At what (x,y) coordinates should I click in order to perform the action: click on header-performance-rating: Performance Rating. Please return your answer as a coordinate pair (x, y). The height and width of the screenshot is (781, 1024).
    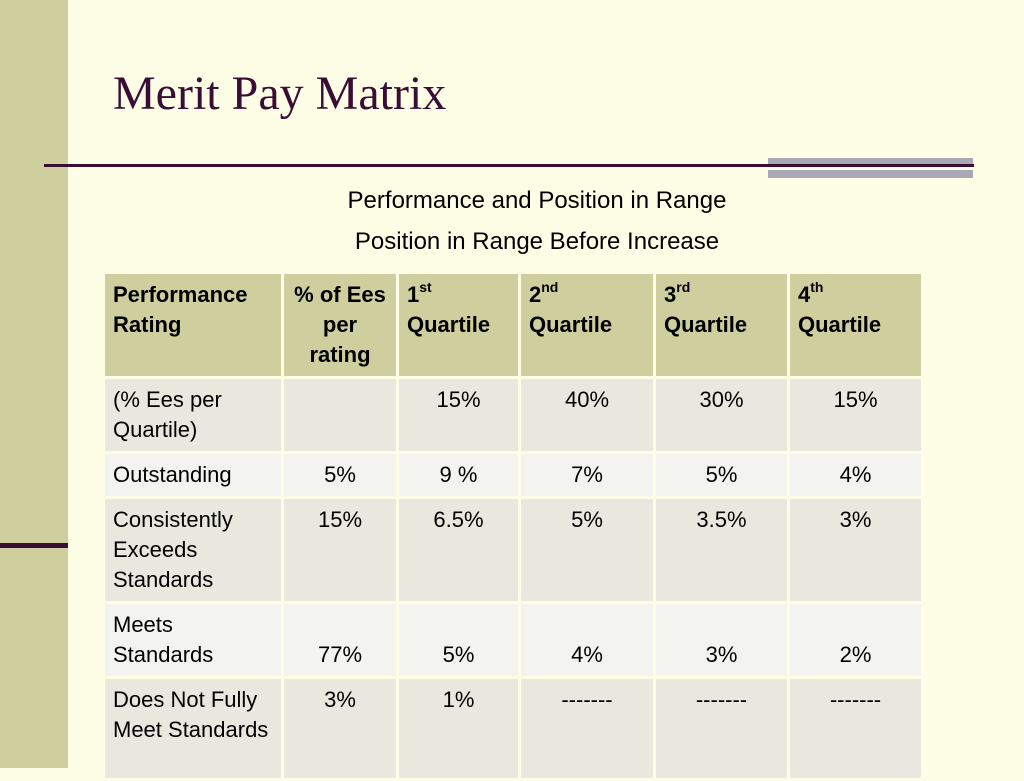
    Looking at the image, I should click on (193, 325).